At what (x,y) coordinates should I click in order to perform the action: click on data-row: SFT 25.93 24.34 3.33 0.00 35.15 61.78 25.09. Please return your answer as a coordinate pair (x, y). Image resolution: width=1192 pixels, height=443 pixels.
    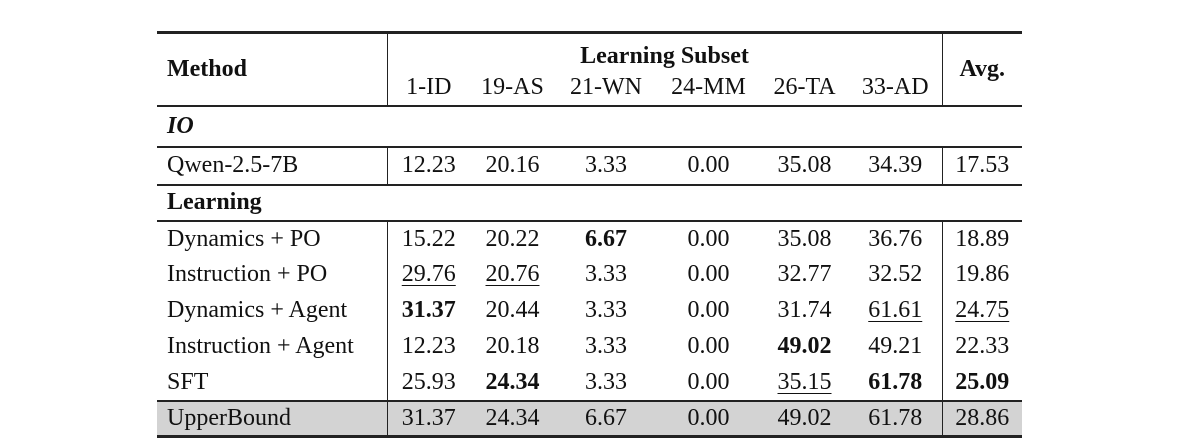
    Looking at the image, I should click on (589, 382).